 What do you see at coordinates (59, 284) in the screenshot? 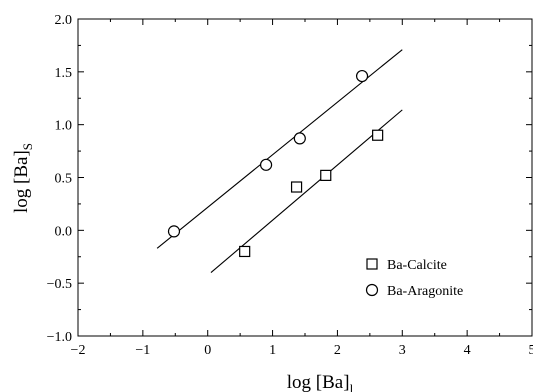
I see `y-tick-label: −0.5` at bounding box center [59, 284].